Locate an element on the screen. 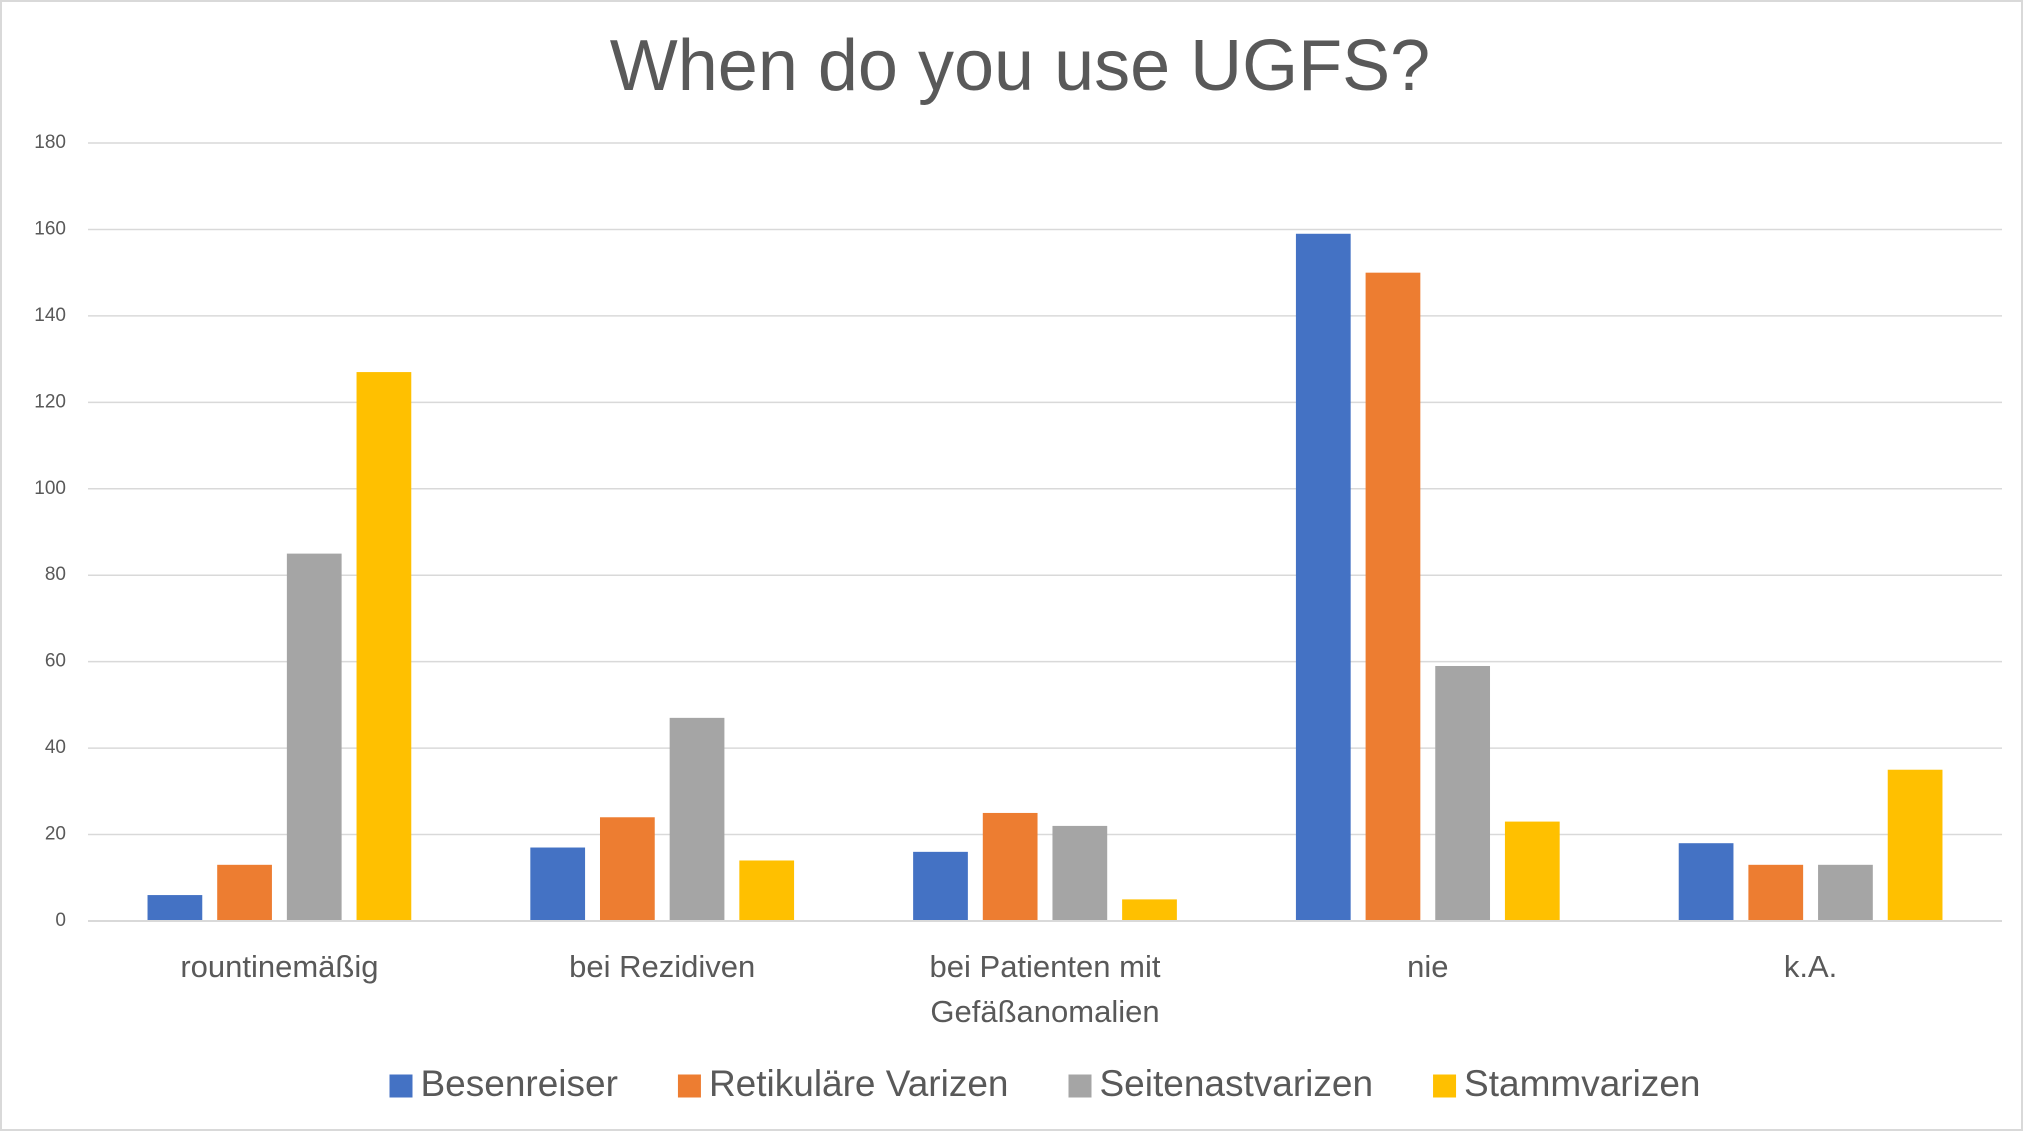  legend-label: Retikuläre Varizen is located at coordinates (859, 1083).